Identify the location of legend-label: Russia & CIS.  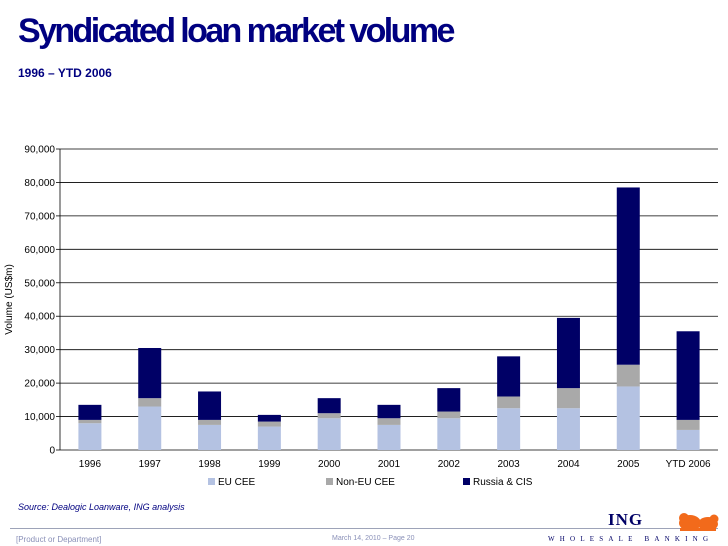
(503, 482).